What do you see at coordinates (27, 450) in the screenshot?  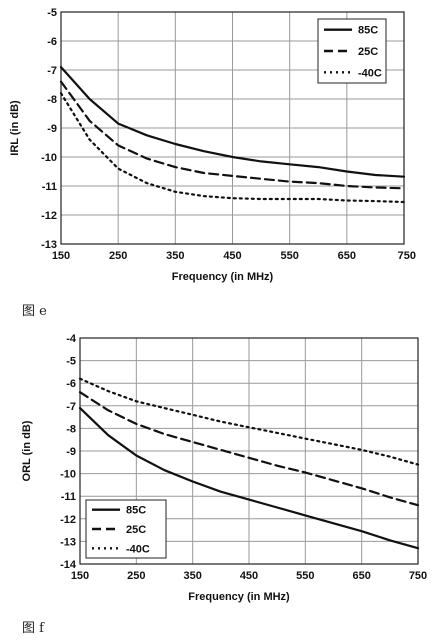 I see `y-axis-title: ORL (in dB)` at bounding box center [27, 450].